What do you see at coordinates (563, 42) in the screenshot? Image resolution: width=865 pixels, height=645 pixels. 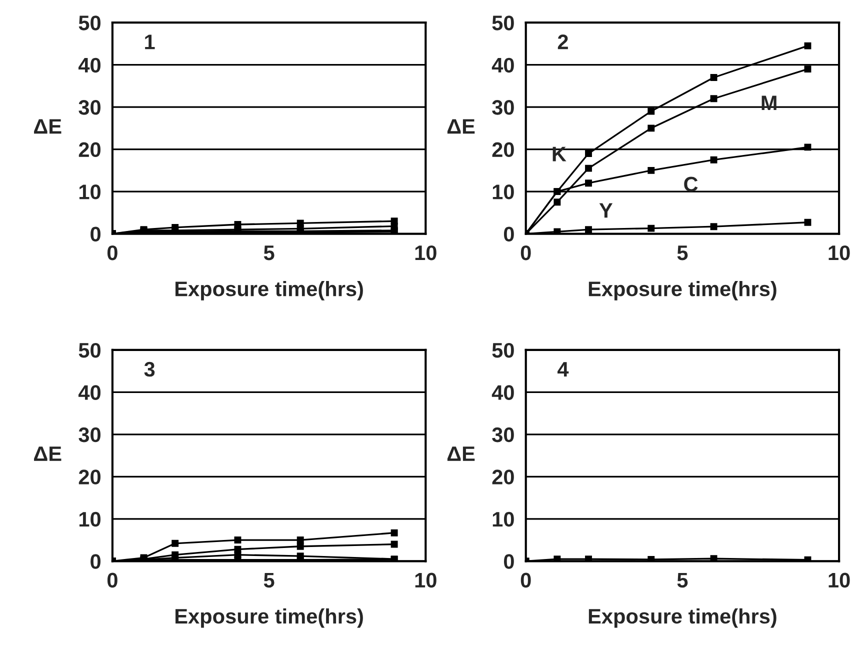 I see `annotation: 2` at bounding box center [563, 42].